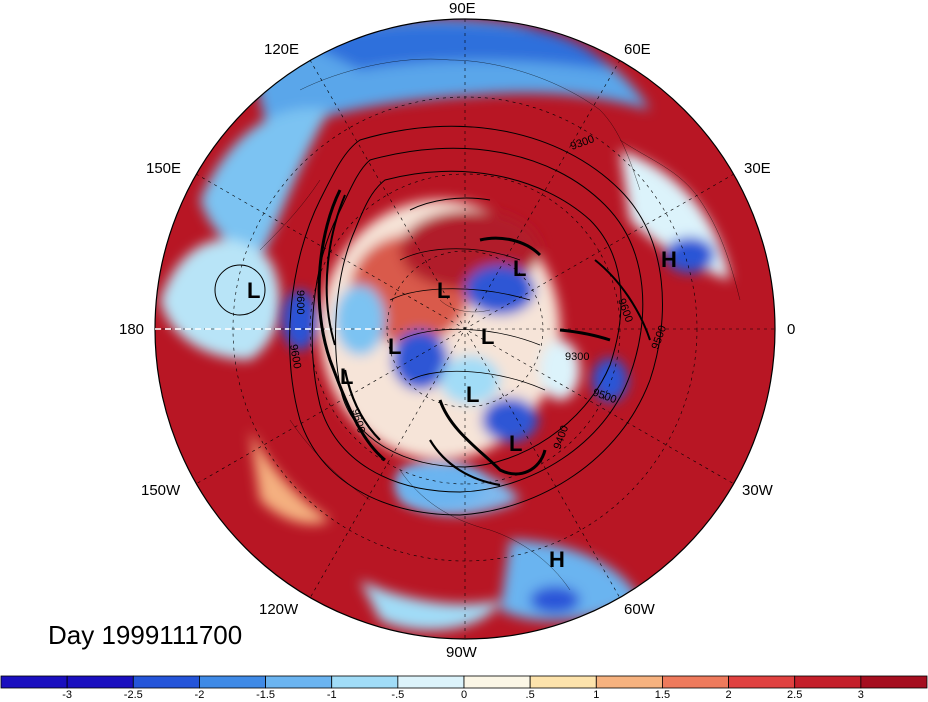 This screenshot has height=702, width=928. What do you see at coordinates (331, 695) in the screenshot?
I see `colorbar-tick-label: -1` at bounding box center [331, 695].